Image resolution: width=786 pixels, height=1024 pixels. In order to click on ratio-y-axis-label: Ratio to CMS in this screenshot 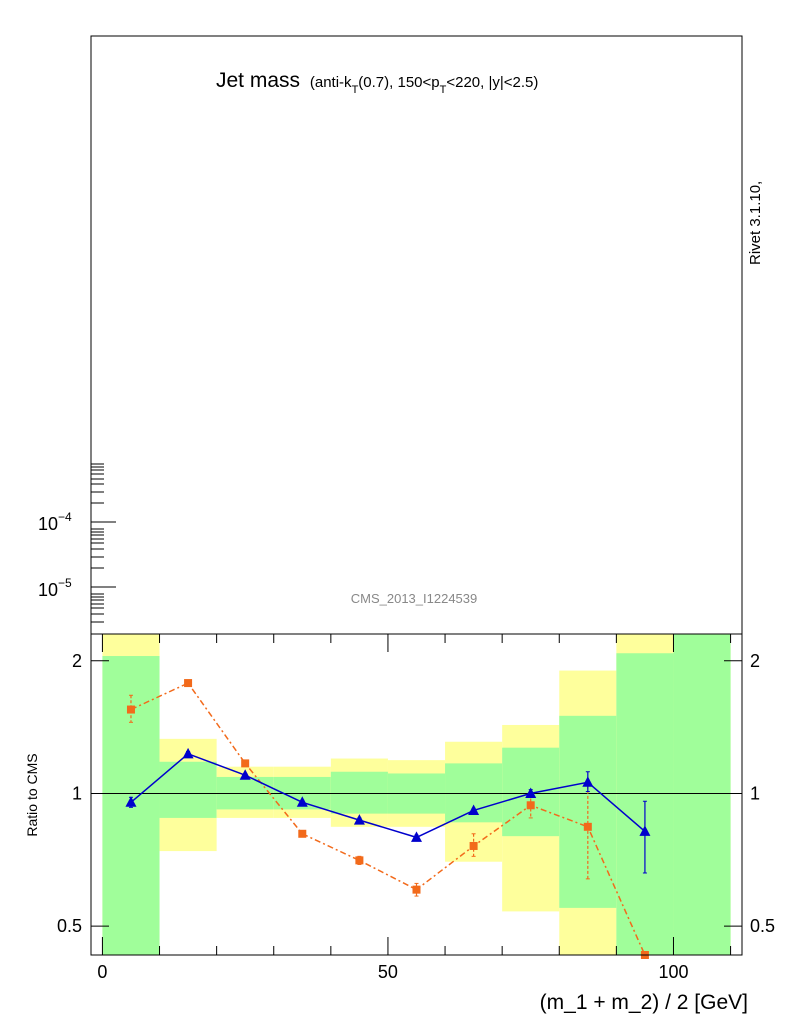, I will do `click(32, 794)`.